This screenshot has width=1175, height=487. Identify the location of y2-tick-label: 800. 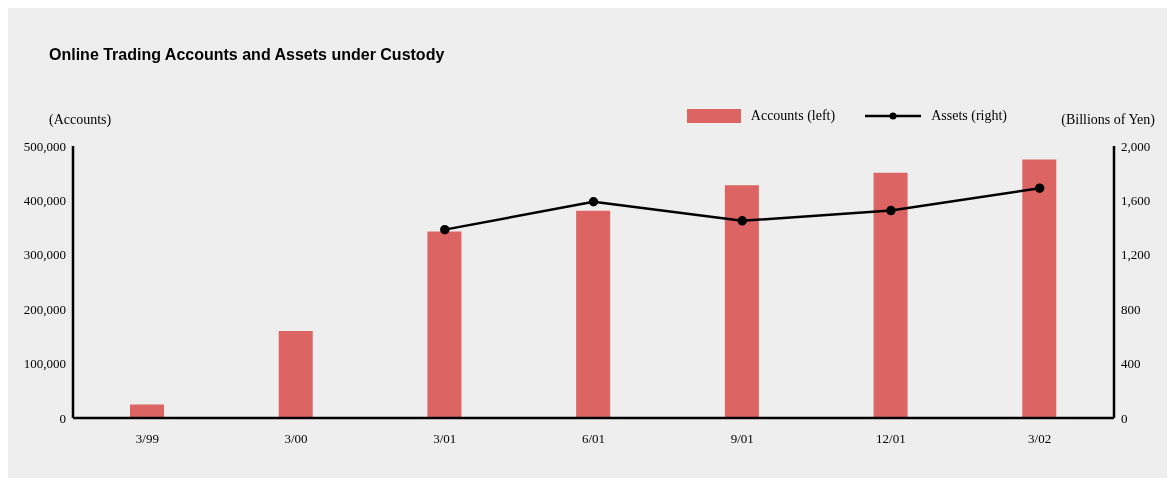
(1131, 309).